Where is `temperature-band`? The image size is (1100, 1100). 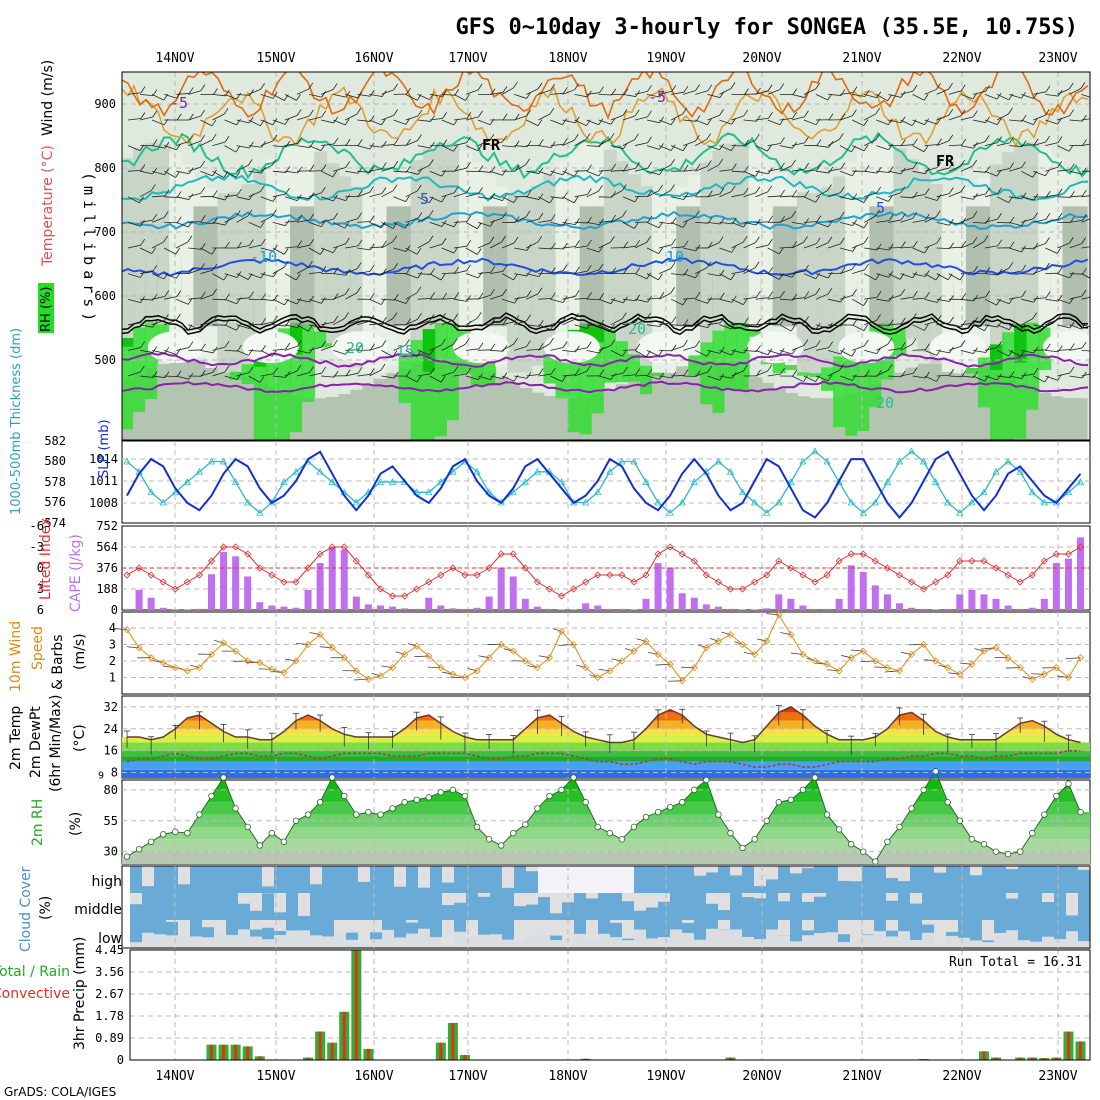 temperature-band is located at coordinates (606, 765).